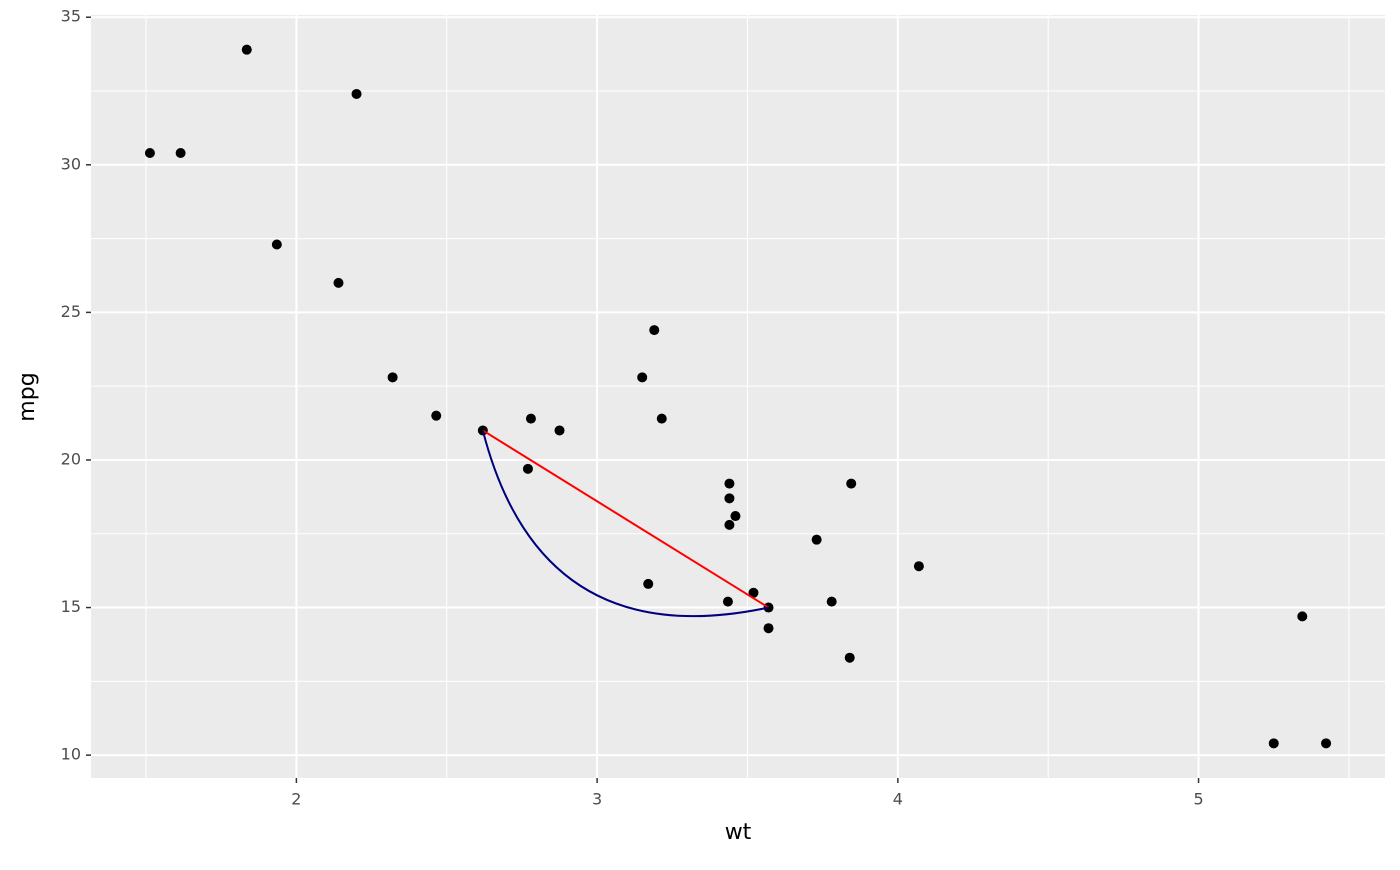 The height and width of the screenshot is (870, 1400). Describe the element at coordinates (71, 754) in the screenshot. I see `y-tick-label: 10` at that location.